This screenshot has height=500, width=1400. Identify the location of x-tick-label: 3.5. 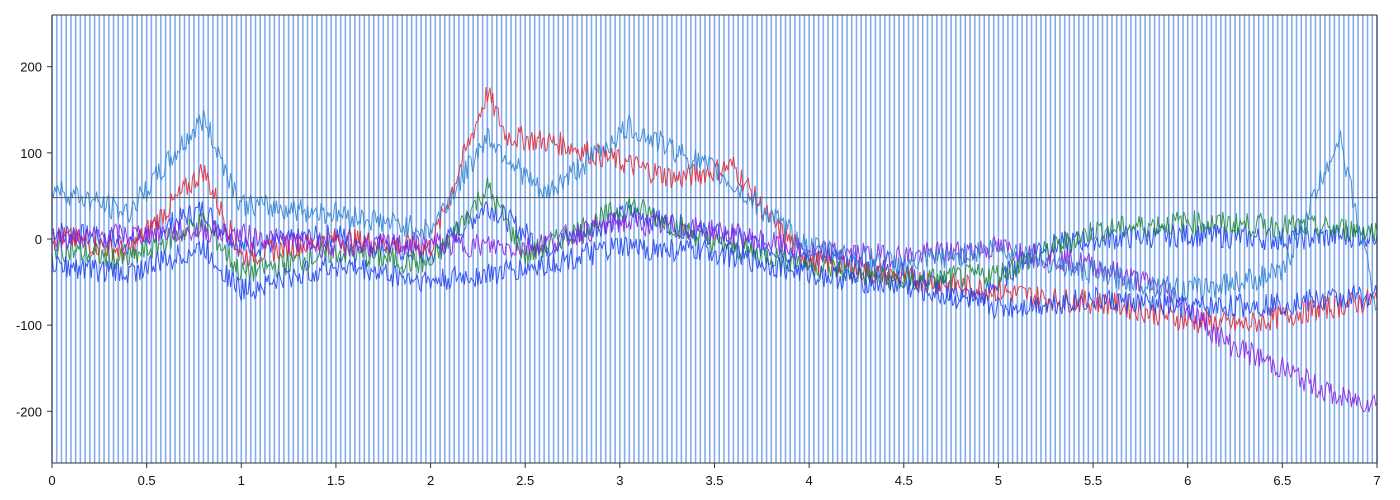
(714, 480).